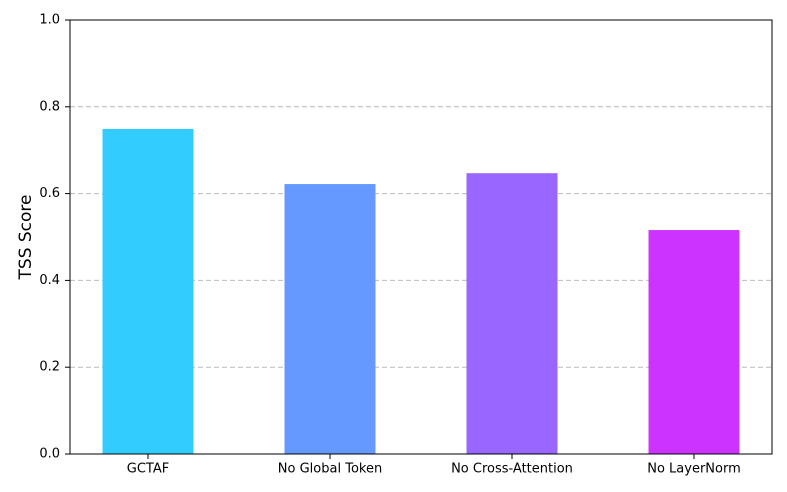  I want to click on y-tick-label: 0.8, so click(49, 106).